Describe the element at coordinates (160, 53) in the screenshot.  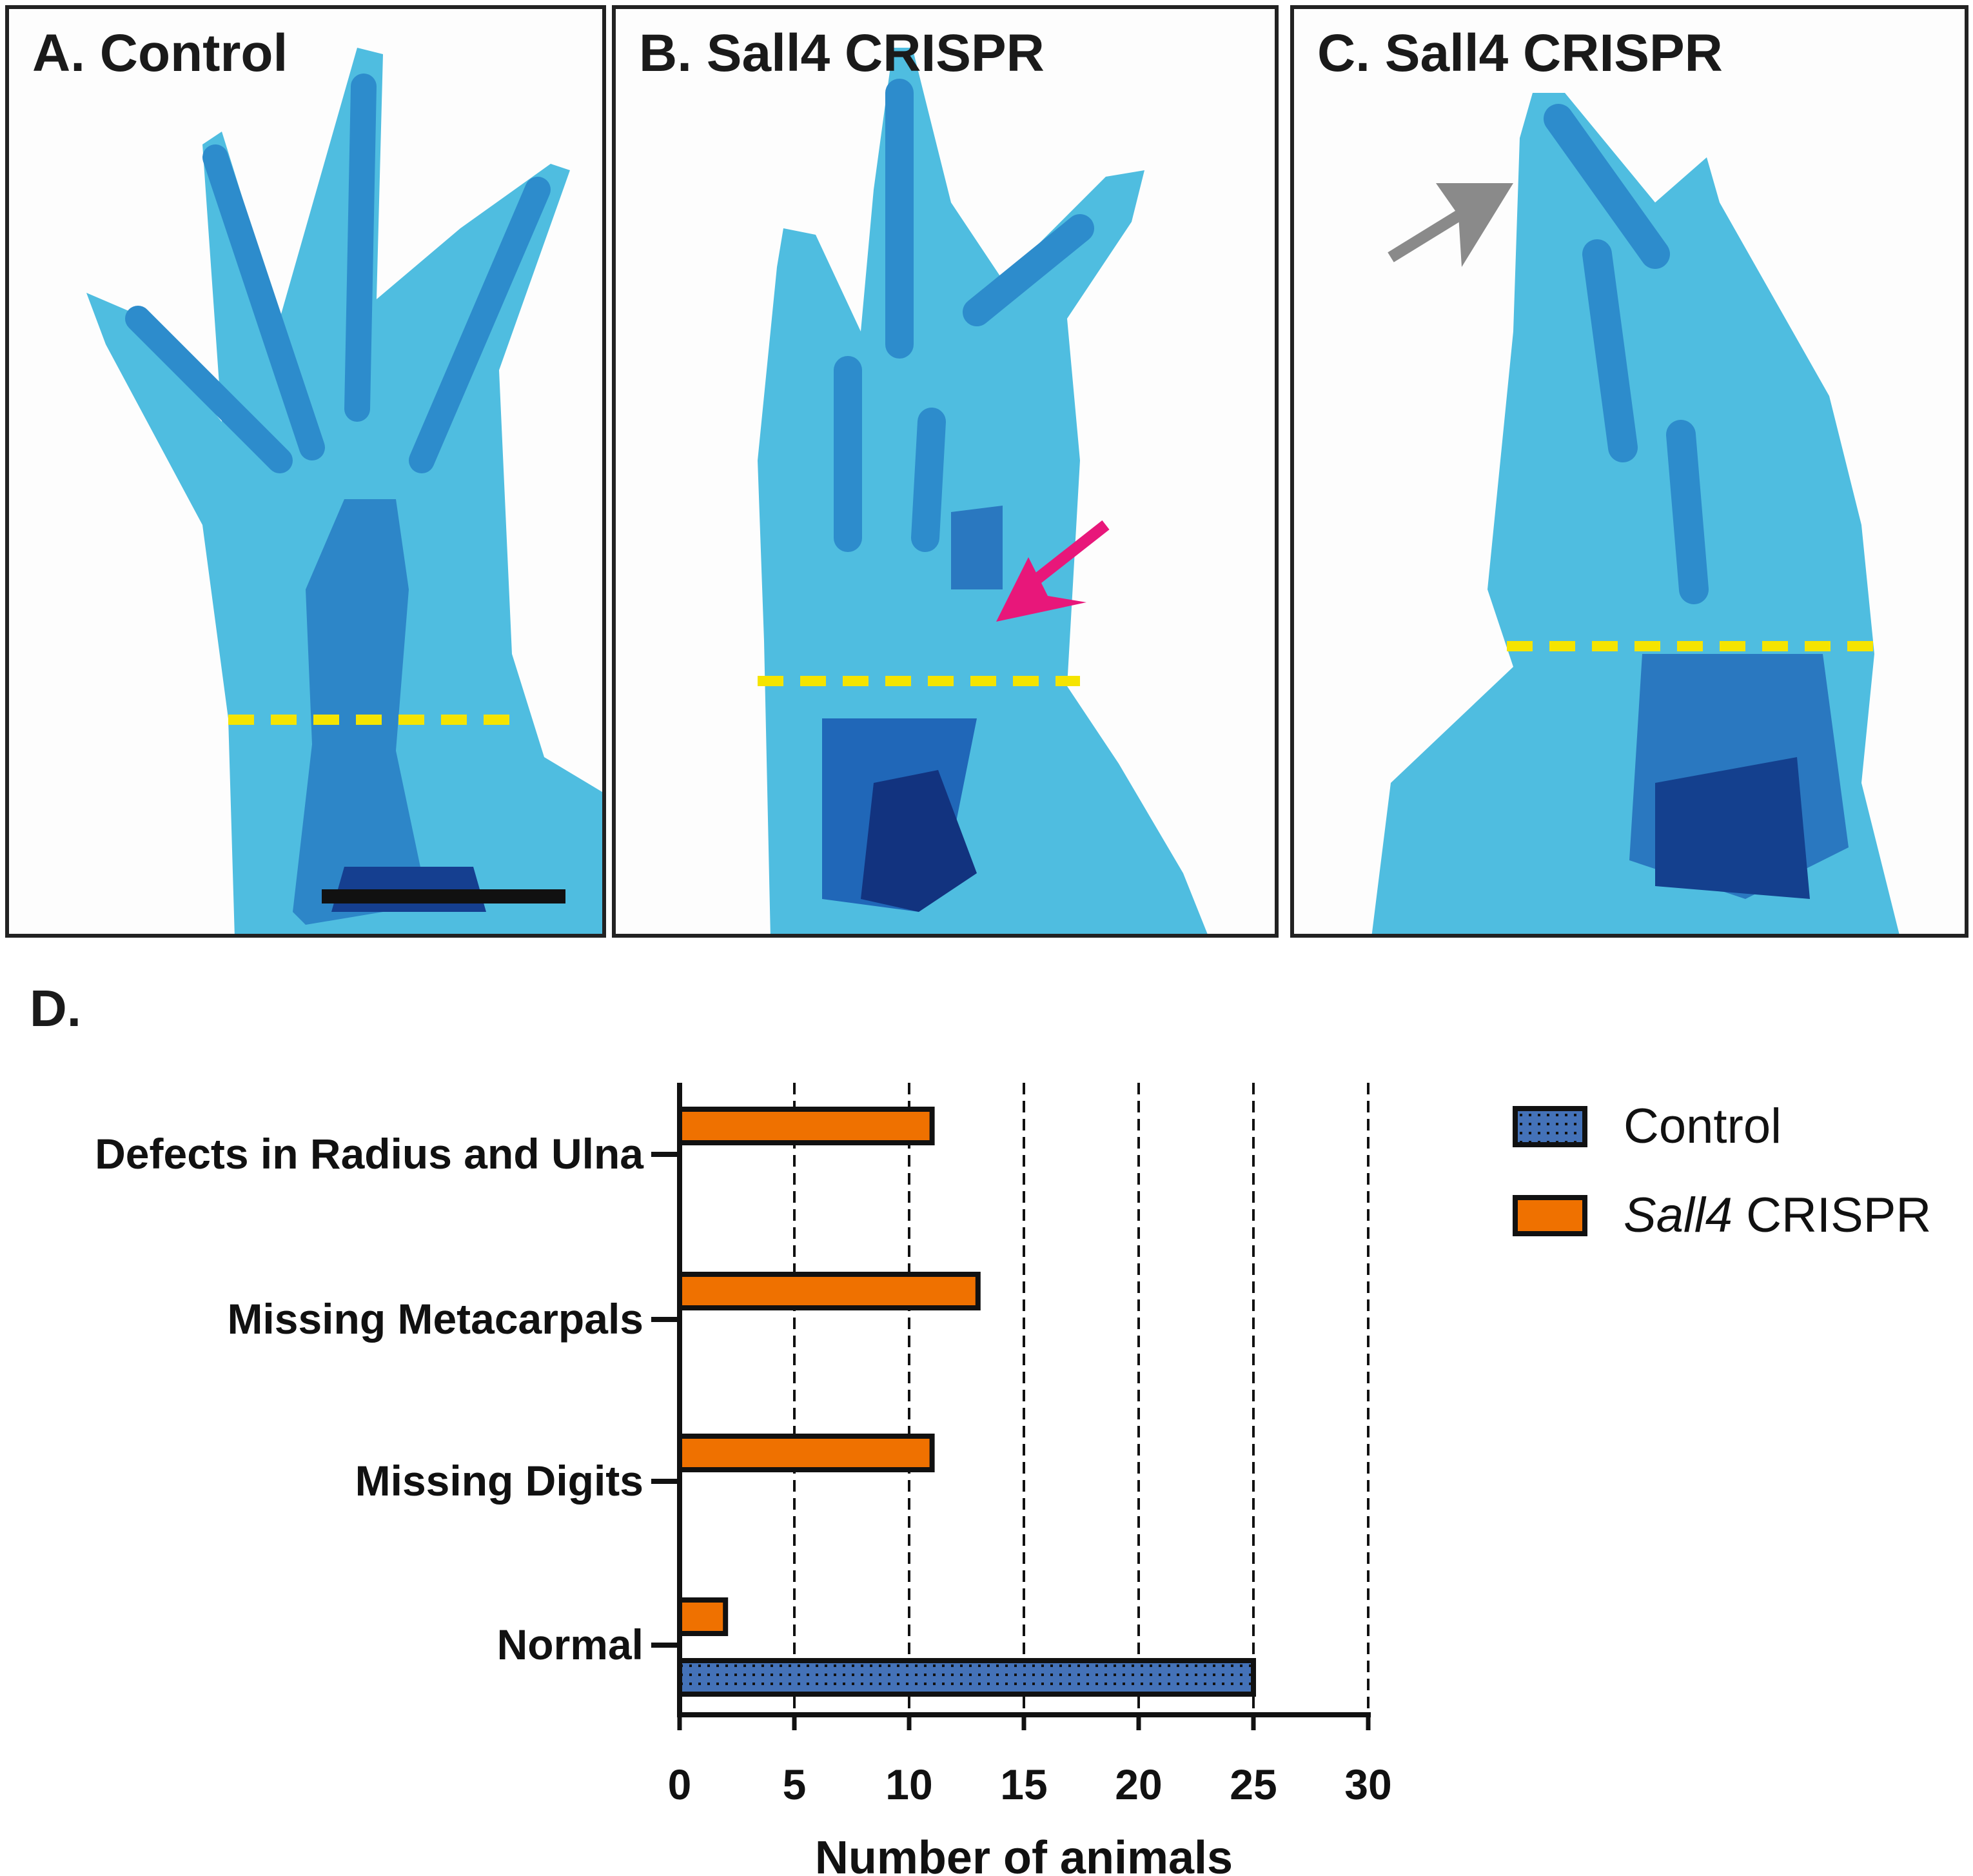
I see `panel-a-title: A. Control` at that location.